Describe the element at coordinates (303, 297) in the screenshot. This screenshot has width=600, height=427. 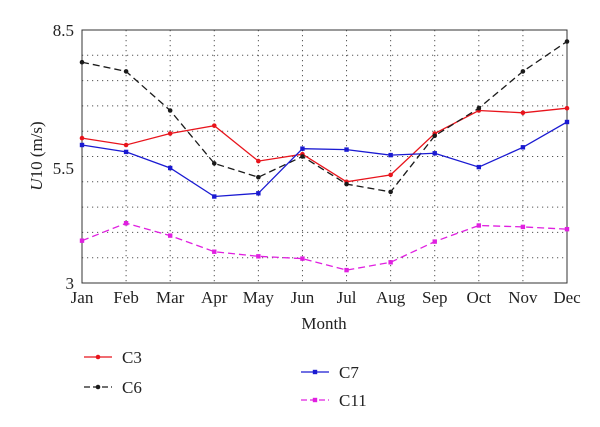
I see `x-tick-label: Jun` at that location.